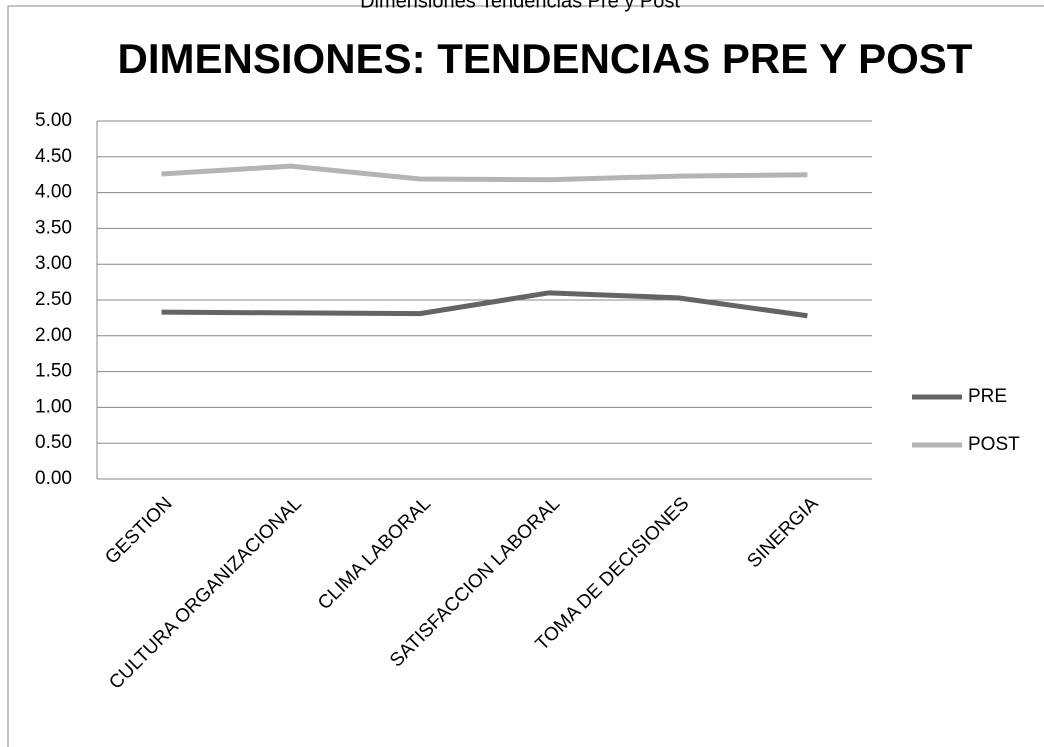  I want to click on page-header: Dimensiones Tendencias Pre y Post, so click(520, 6).